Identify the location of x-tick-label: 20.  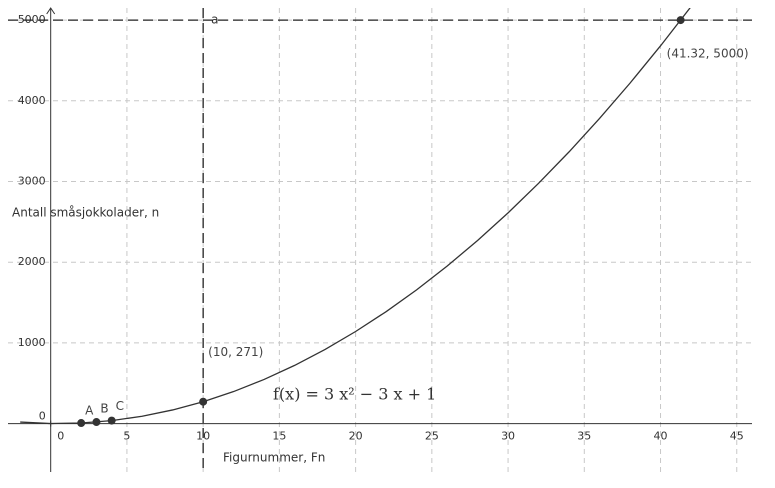
(356, 436).